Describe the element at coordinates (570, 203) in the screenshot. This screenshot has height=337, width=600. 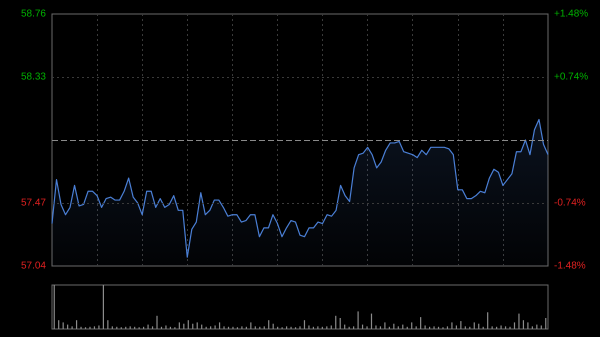
I see `y2-tick-label: -0.74%` at that location.